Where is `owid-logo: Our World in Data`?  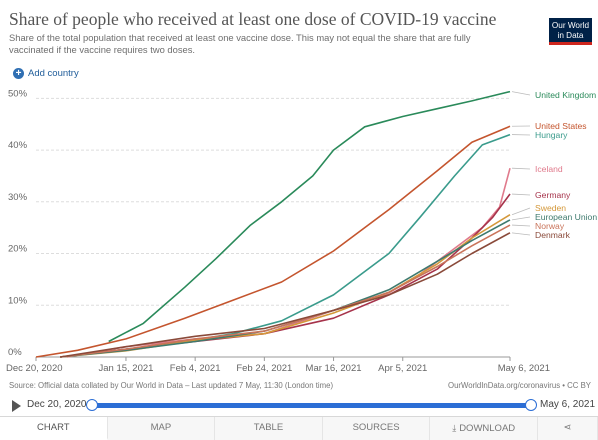
owid-logo: Our World in Data is located at coordinates (570, 31).